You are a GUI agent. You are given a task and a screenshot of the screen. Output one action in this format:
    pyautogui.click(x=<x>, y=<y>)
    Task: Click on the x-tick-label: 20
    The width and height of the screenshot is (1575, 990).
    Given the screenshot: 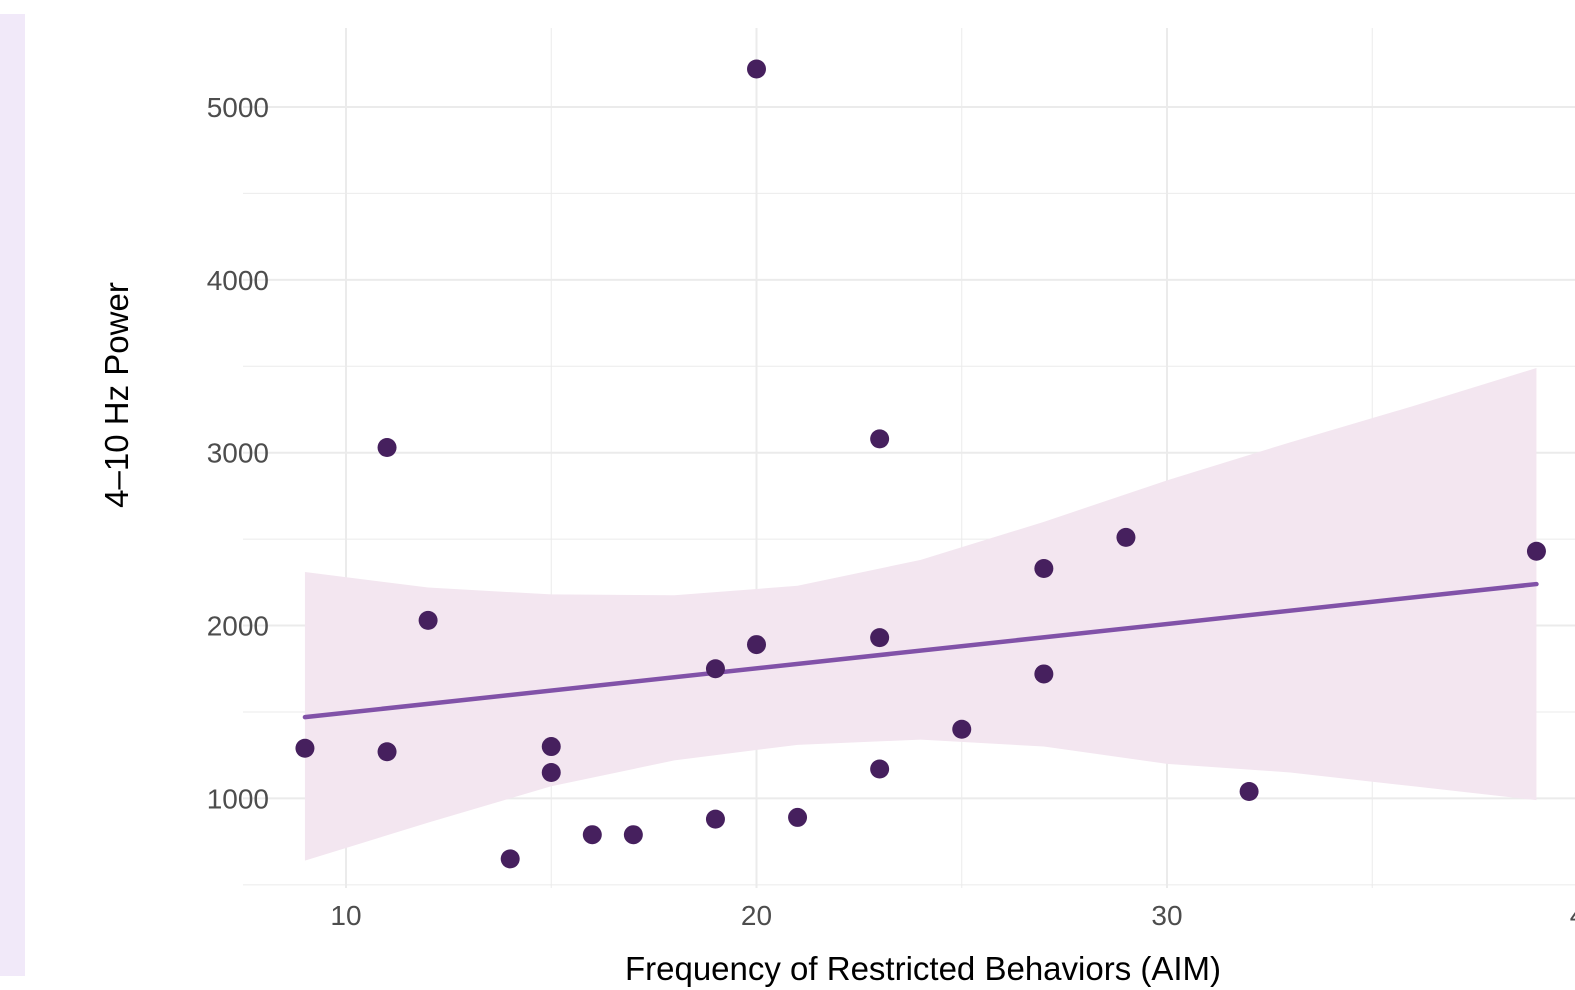 What is the action you would take?
    pyautogui.click(x=756, y=915)
    